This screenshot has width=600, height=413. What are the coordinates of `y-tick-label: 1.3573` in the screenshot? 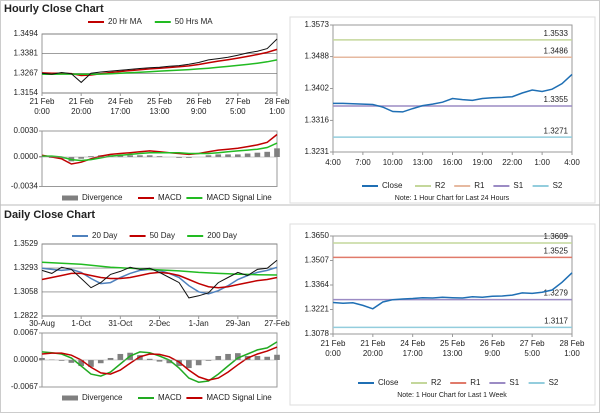 It's located at (317, 24).